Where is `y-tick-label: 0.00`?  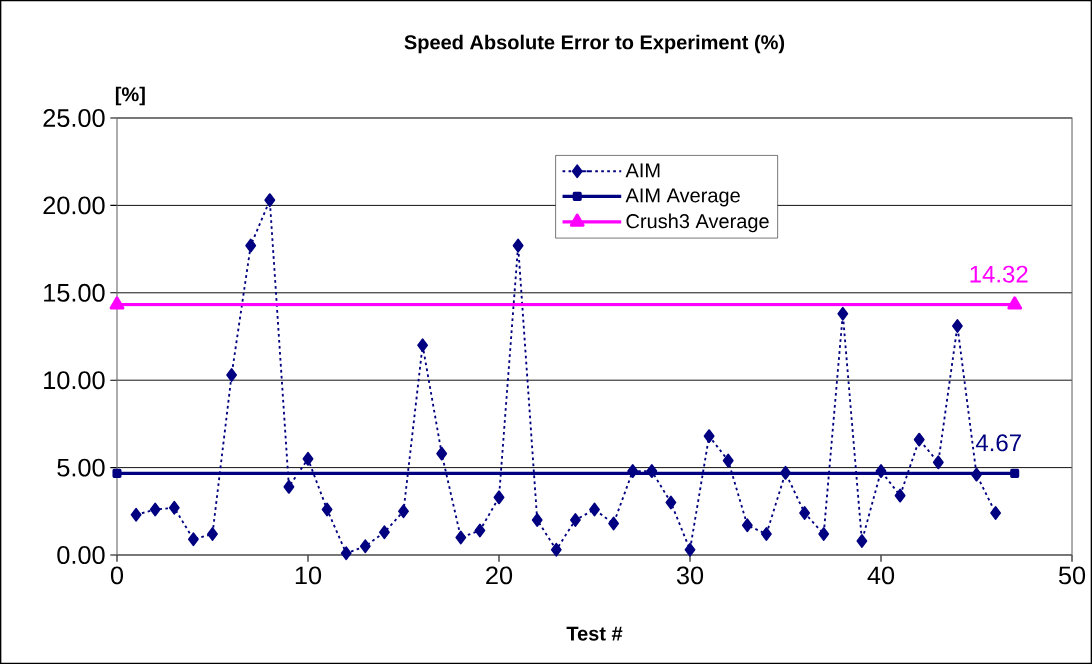 y-tick-label: 0.00 is located at coordinates (81, 555).